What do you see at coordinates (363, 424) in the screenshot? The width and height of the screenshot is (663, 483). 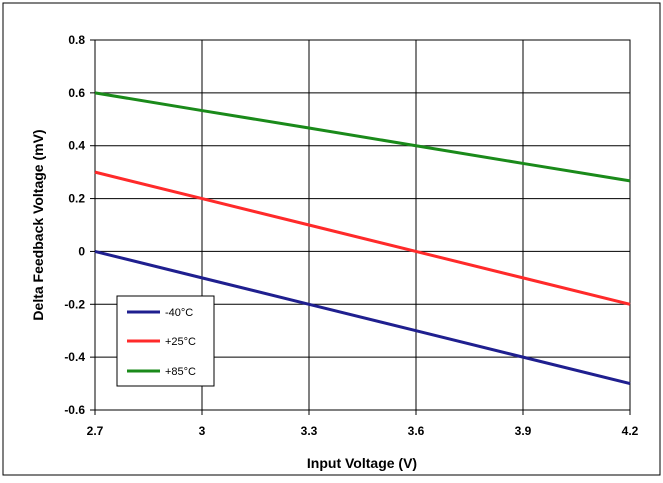 I see `x-axis-ticks: 2.7 3 3.3 3.6 3.9 4.2` at bounding box center [363, 424].